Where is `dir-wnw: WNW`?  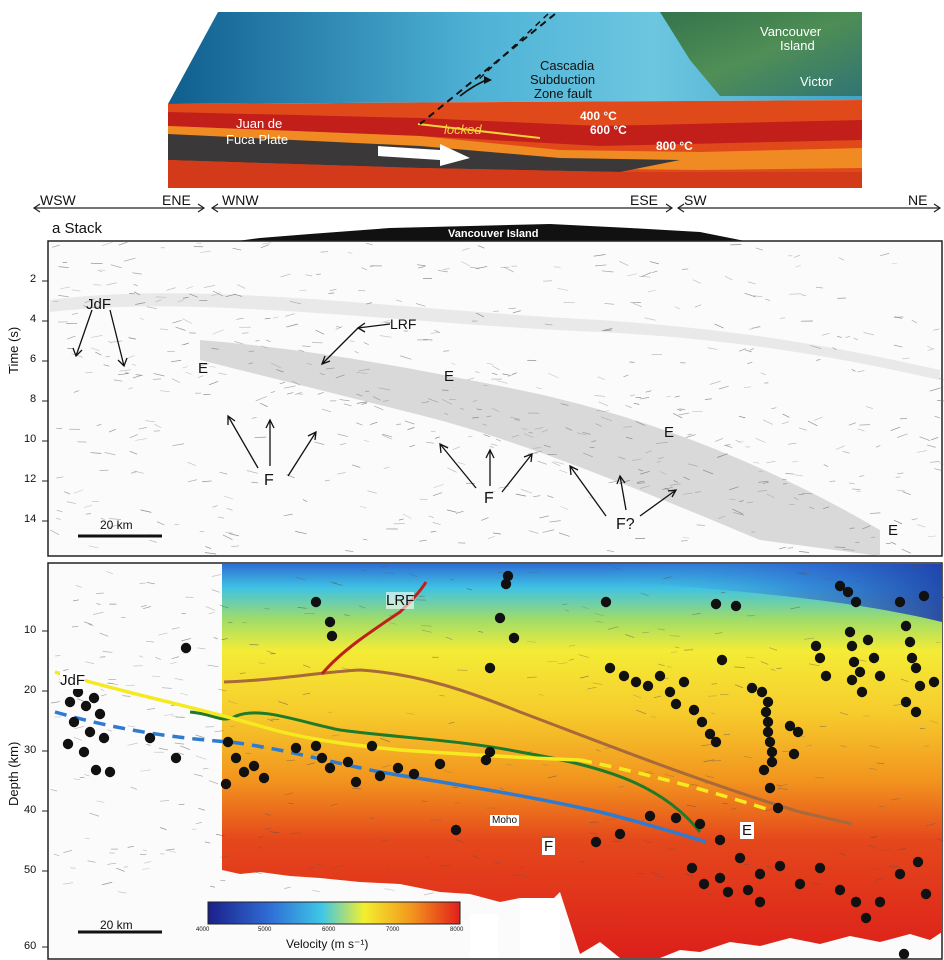
dir-wnw: WNW is located at coordinates (240, 200).